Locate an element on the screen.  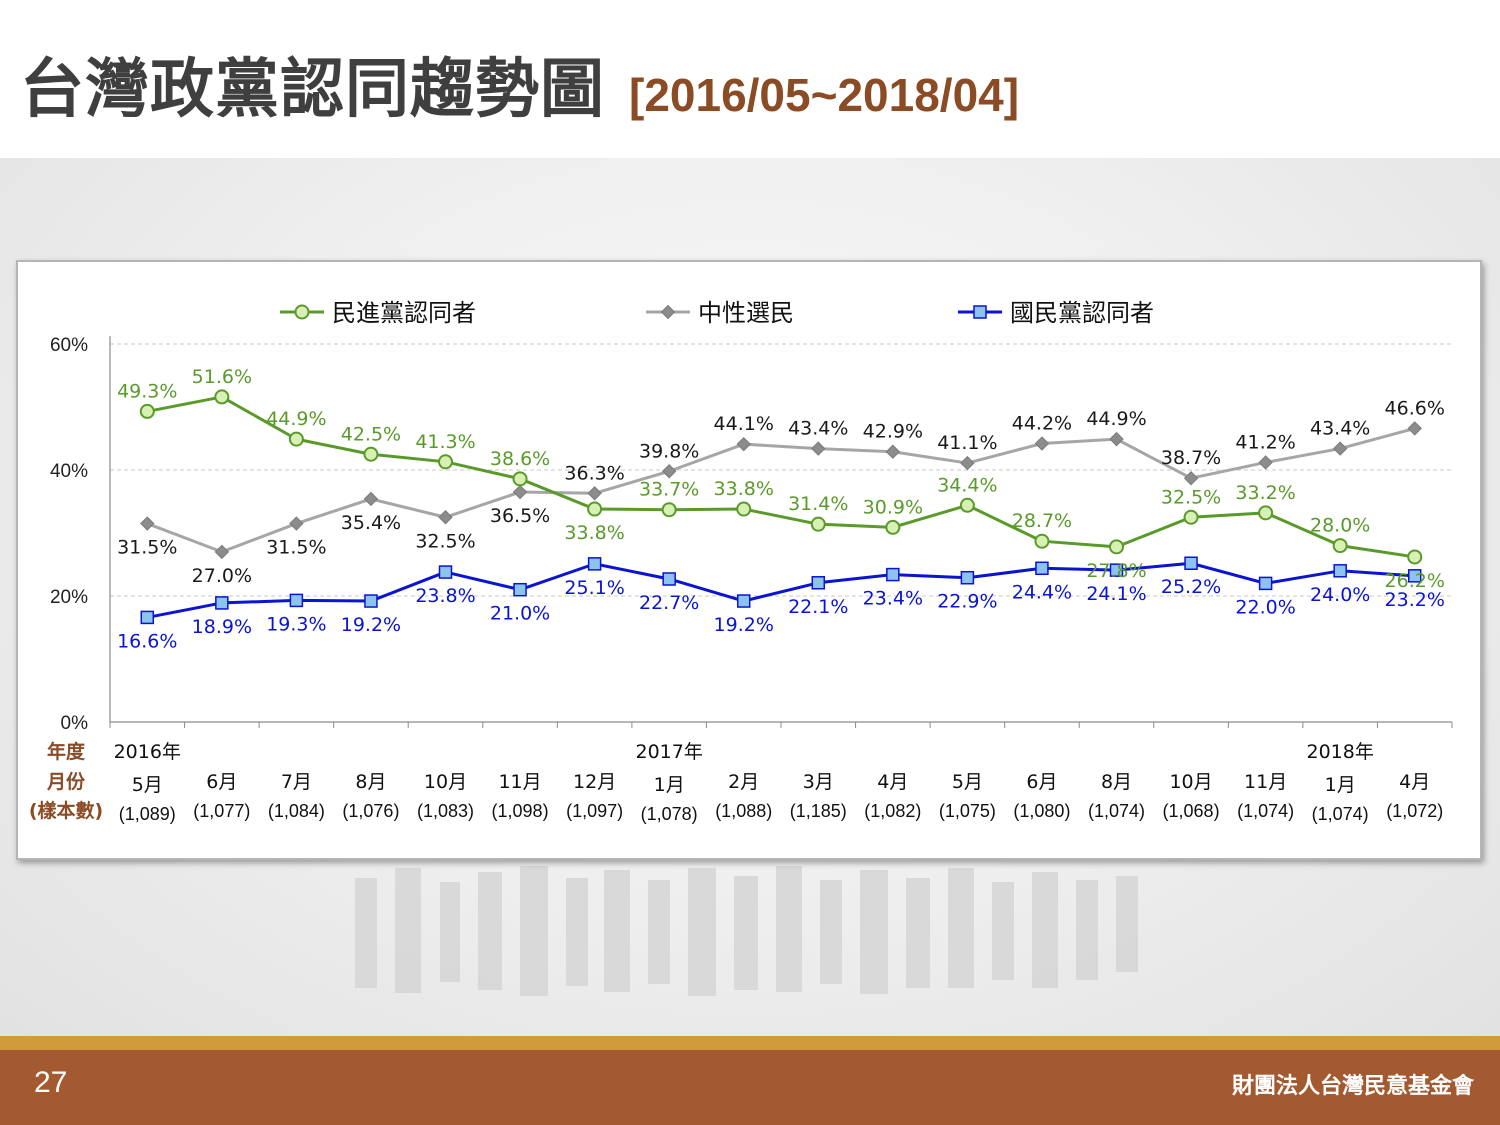
y-tick-label-1: 20% is located at coordinates (69, 597).